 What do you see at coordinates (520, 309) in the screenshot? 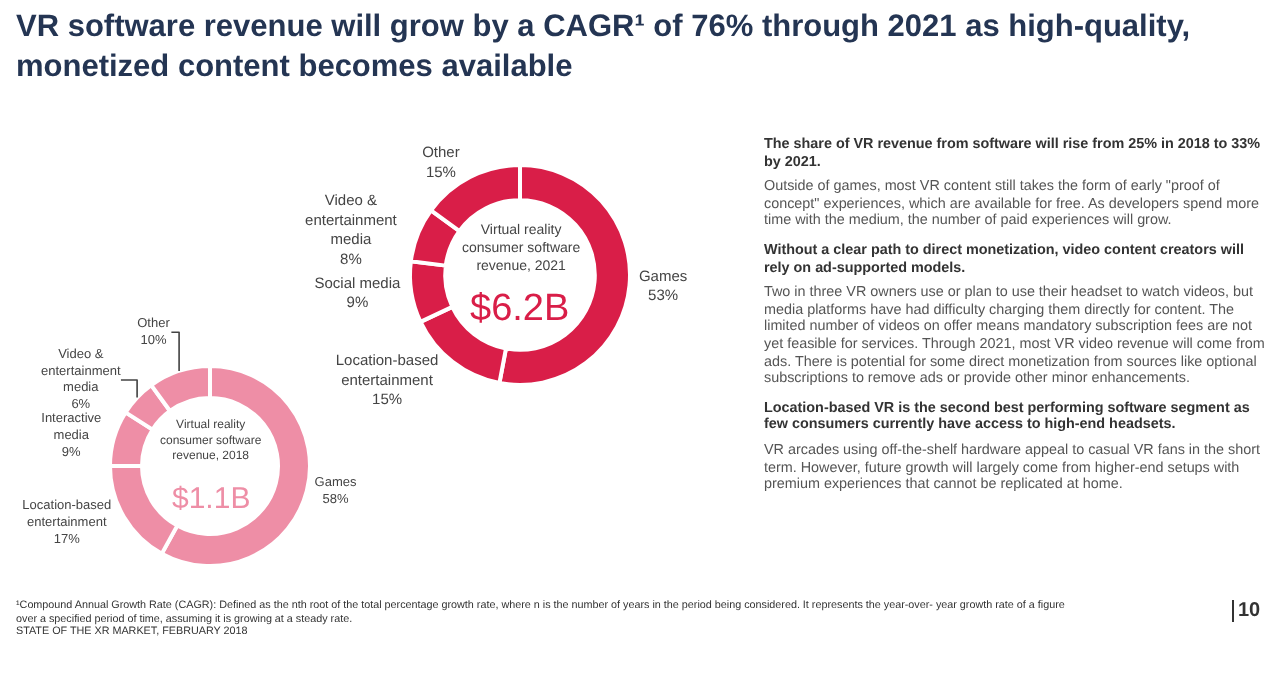
I see `text: $6.2B` at bounding box center [520, 309].